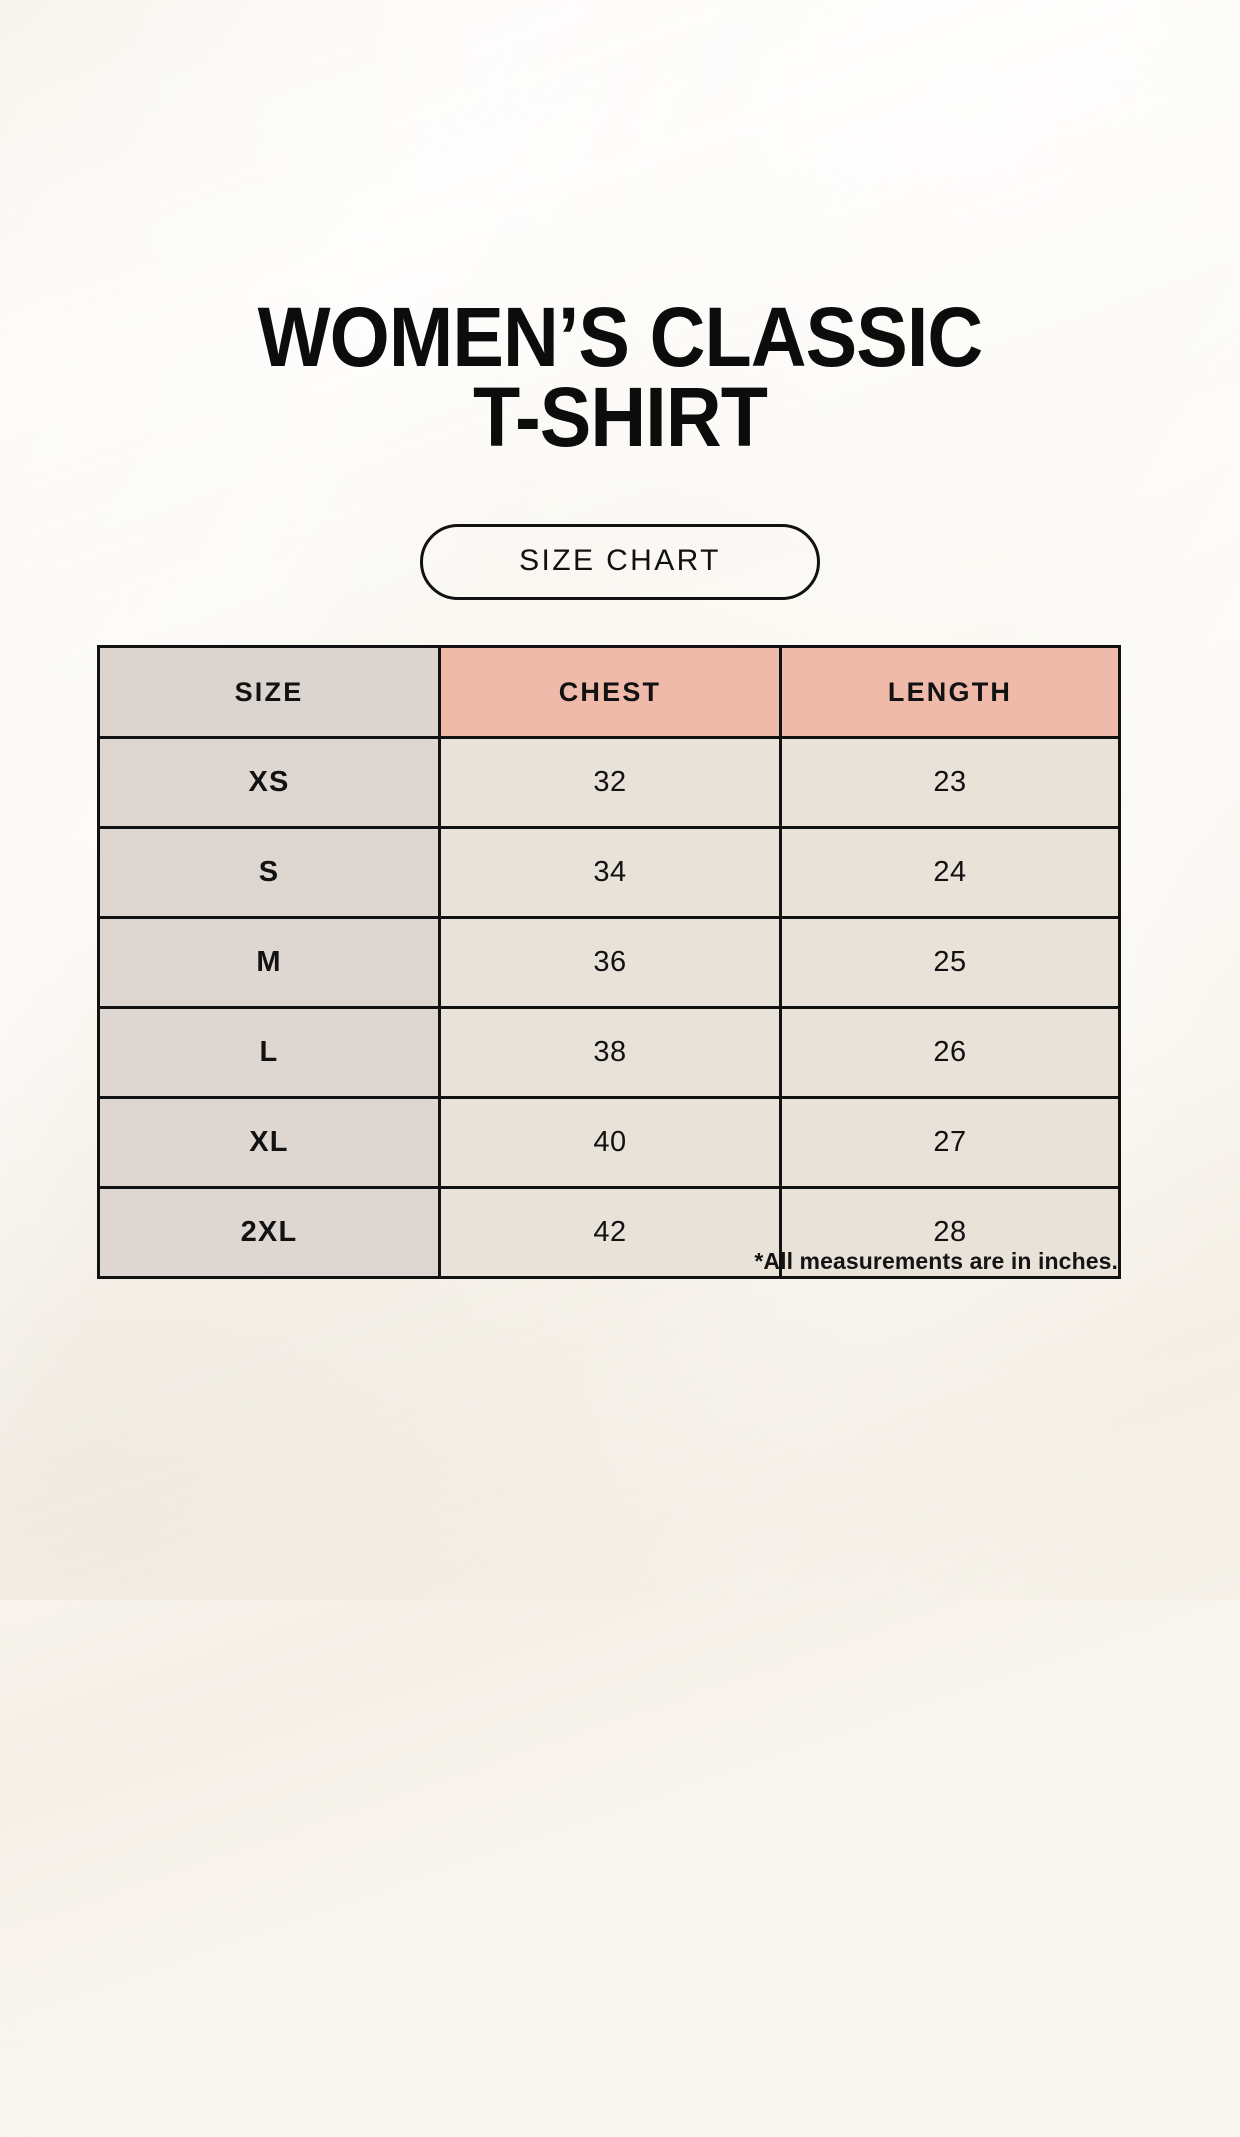 The image size is (1240, 2137). I want to click on cell-size: L, so click(269, 1052).